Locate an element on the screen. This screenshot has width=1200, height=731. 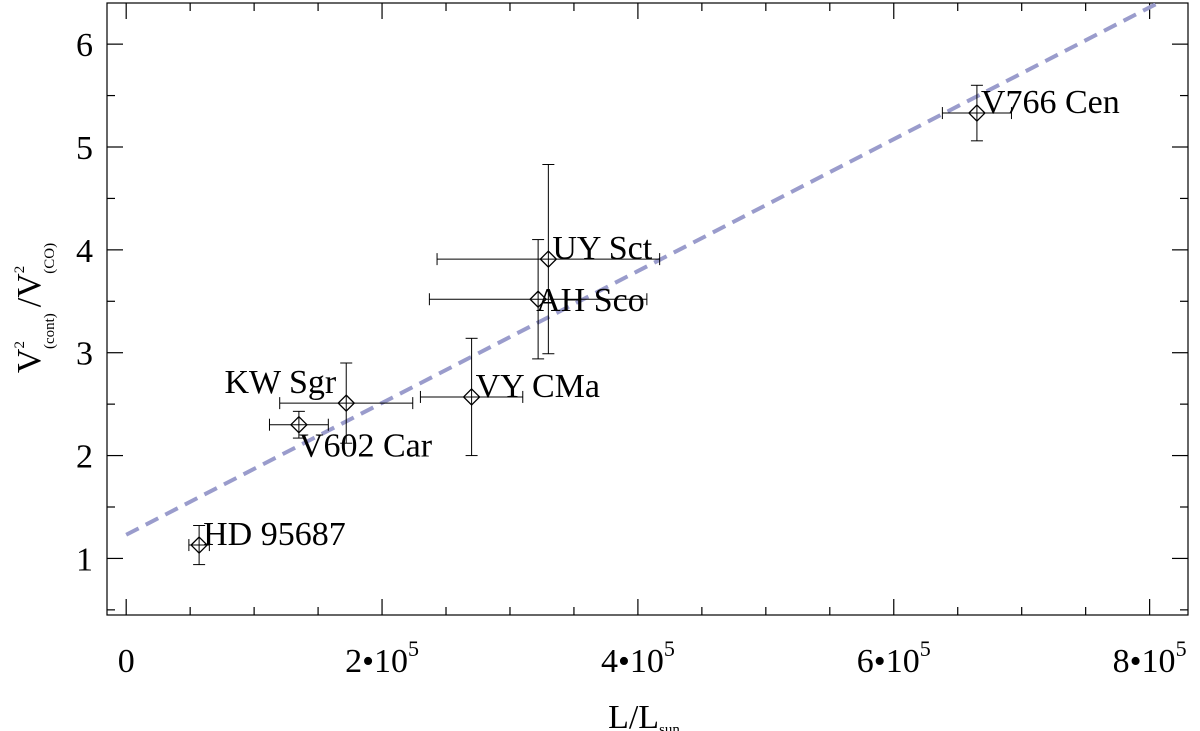
svg-text:V2(cont)/V2(CO): V2 (cont)/V2 (CO) is located at coordinates (34, 308).